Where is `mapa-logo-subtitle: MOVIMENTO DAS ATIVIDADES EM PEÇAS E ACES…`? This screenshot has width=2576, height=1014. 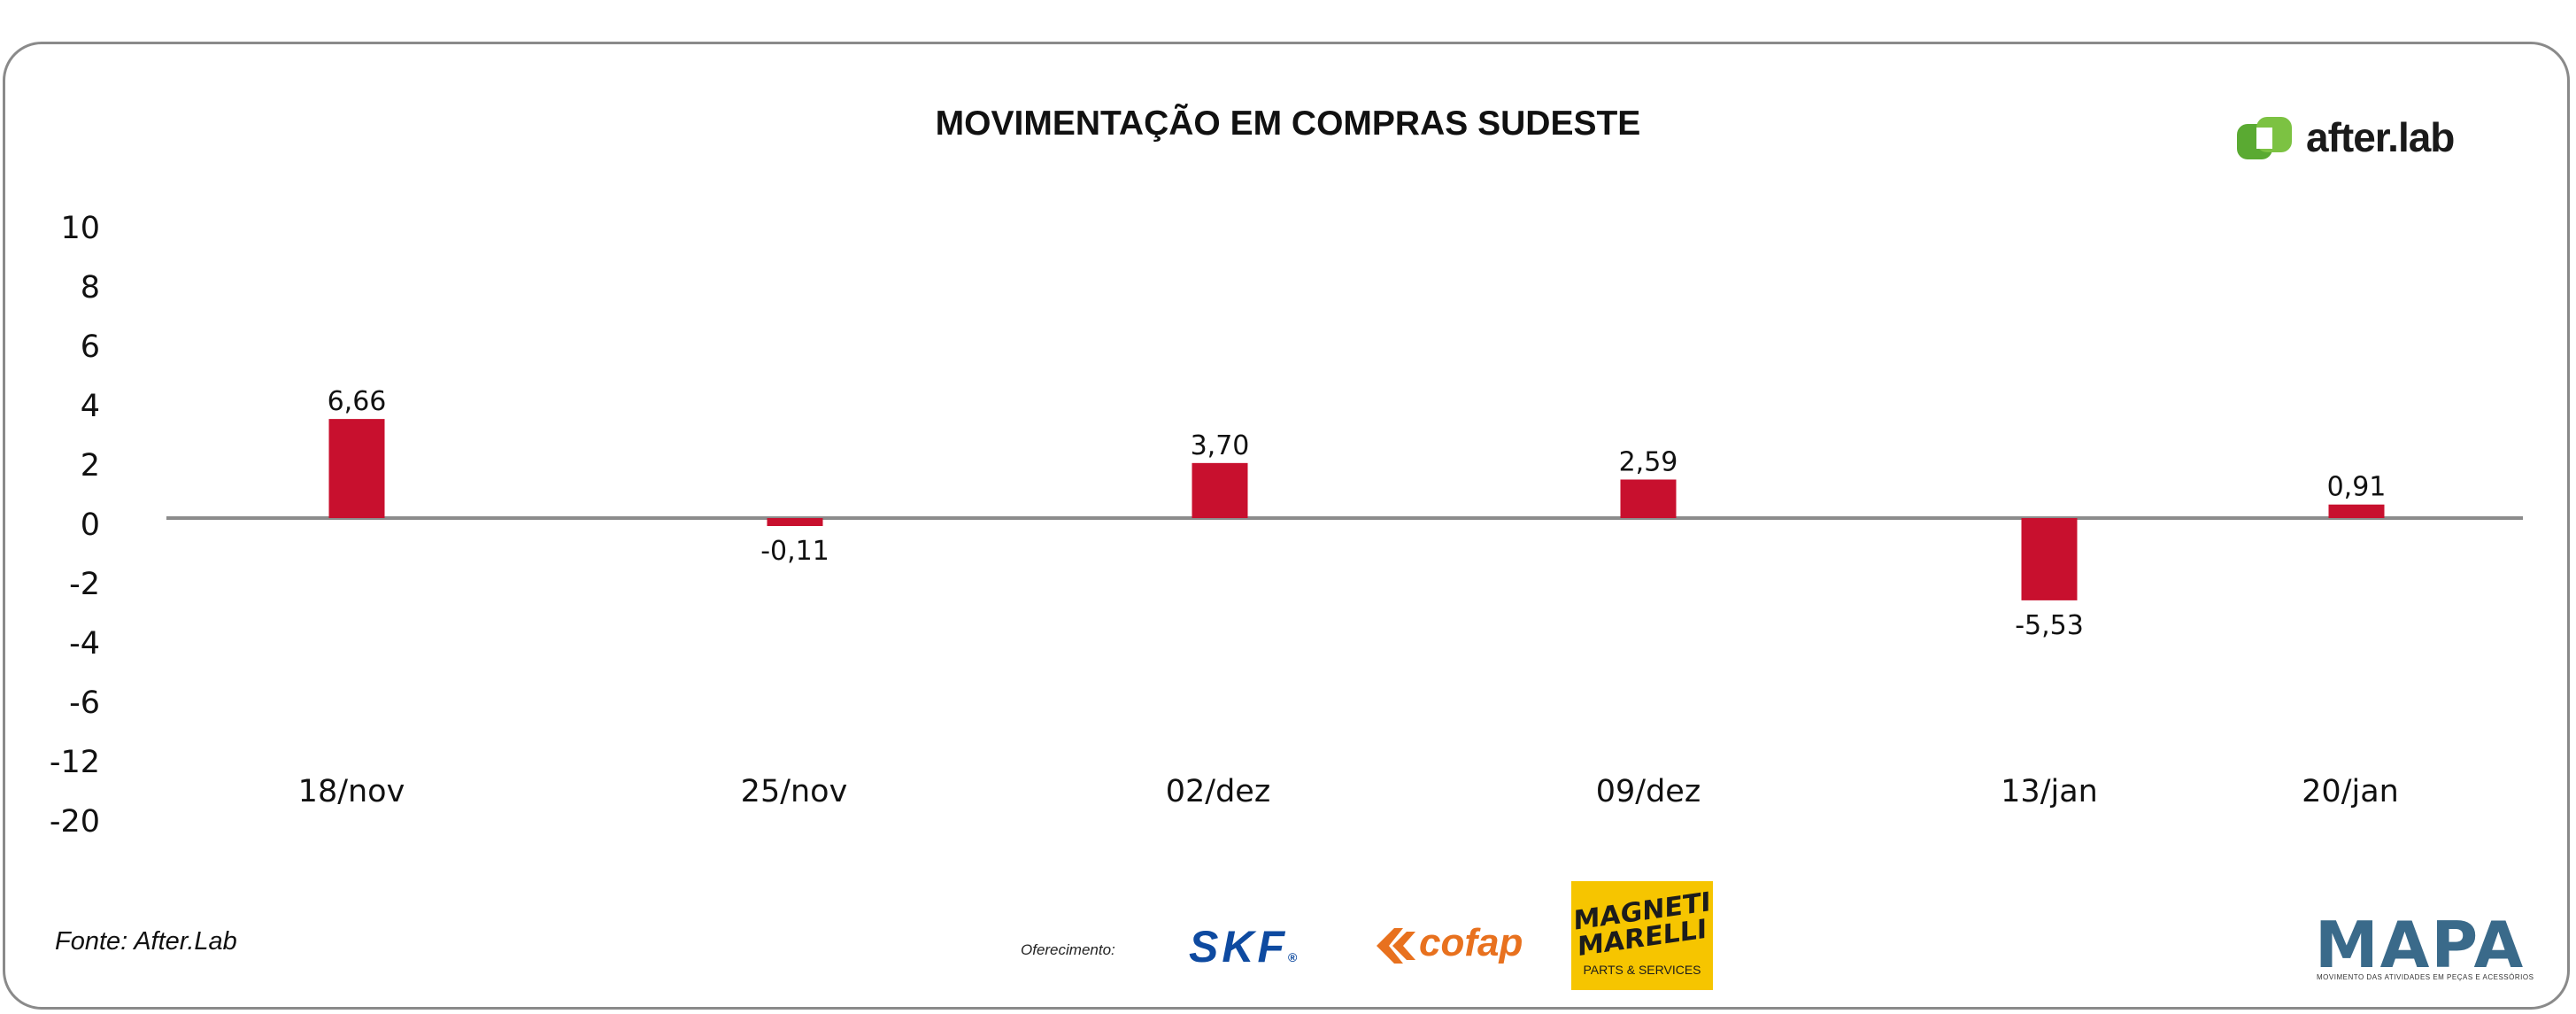 mapa-logo-subtitle: MOVIMENTO DAS ATIVIDADES EM PEÇAS E ACES… is located at coordinates (2425, 977).